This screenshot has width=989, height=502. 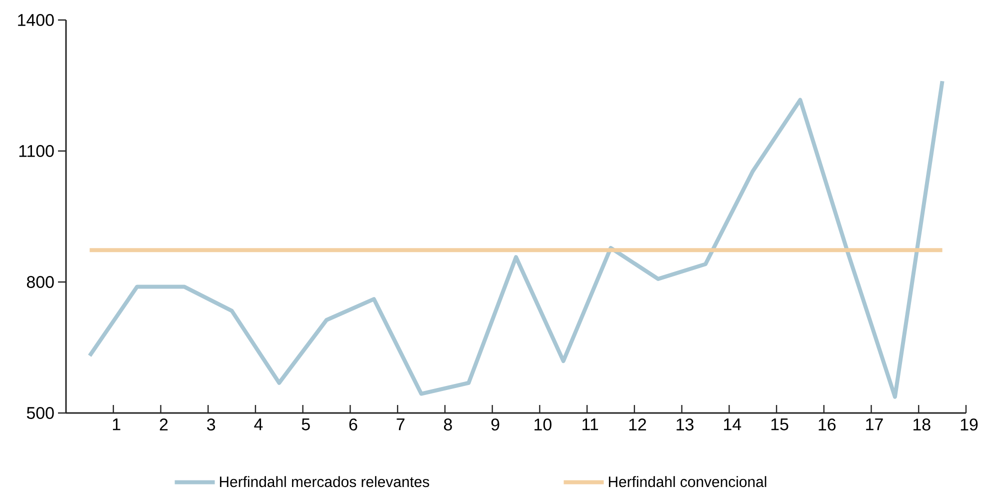 What do you see at coordinates (874, 424) in the screenshot?
I see `x-tick-label: 17` at bounding box center [874, 424].